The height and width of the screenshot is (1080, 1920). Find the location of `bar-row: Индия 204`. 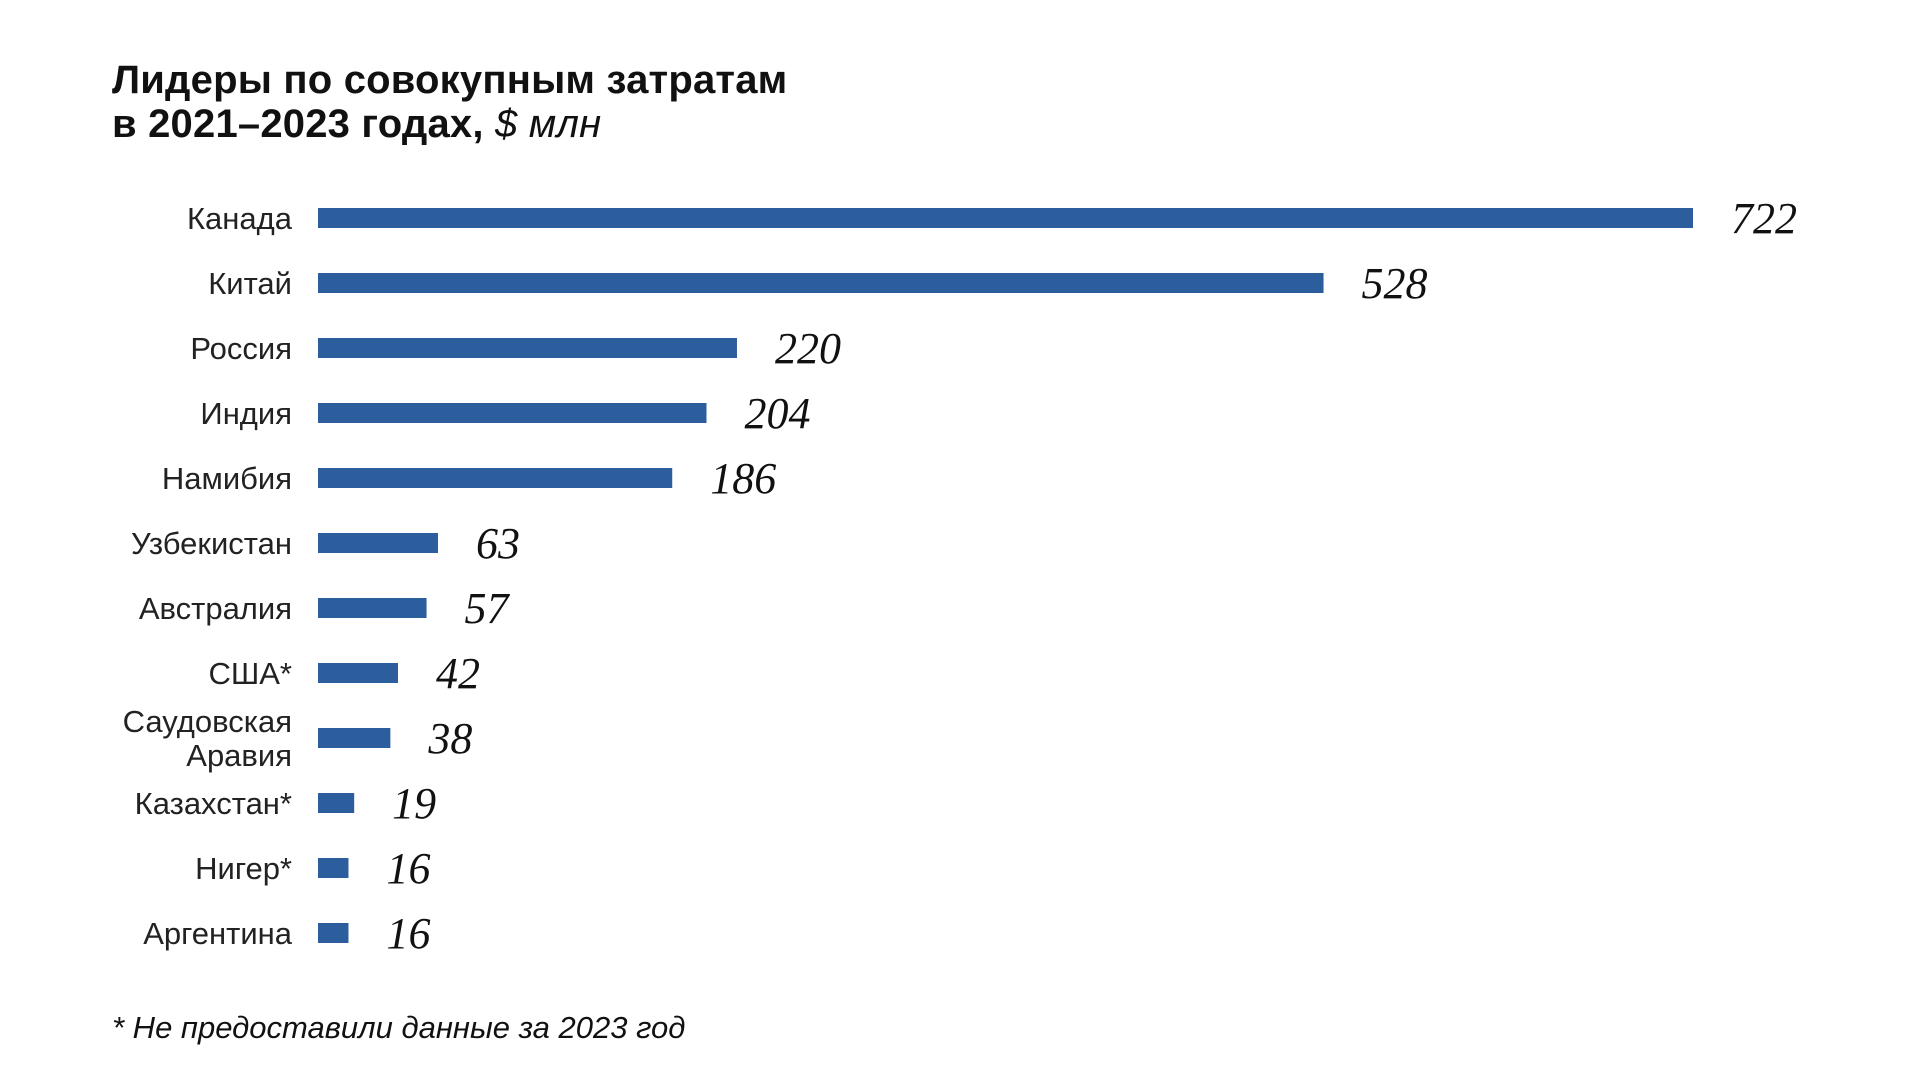

bar-row: Индия 204 is located at coordinates (505, 413).